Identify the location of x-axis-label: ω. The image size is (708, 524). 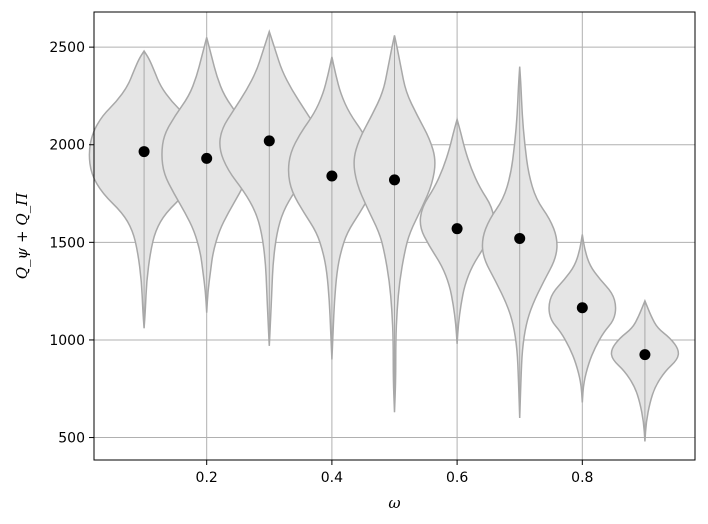
(394, 503).